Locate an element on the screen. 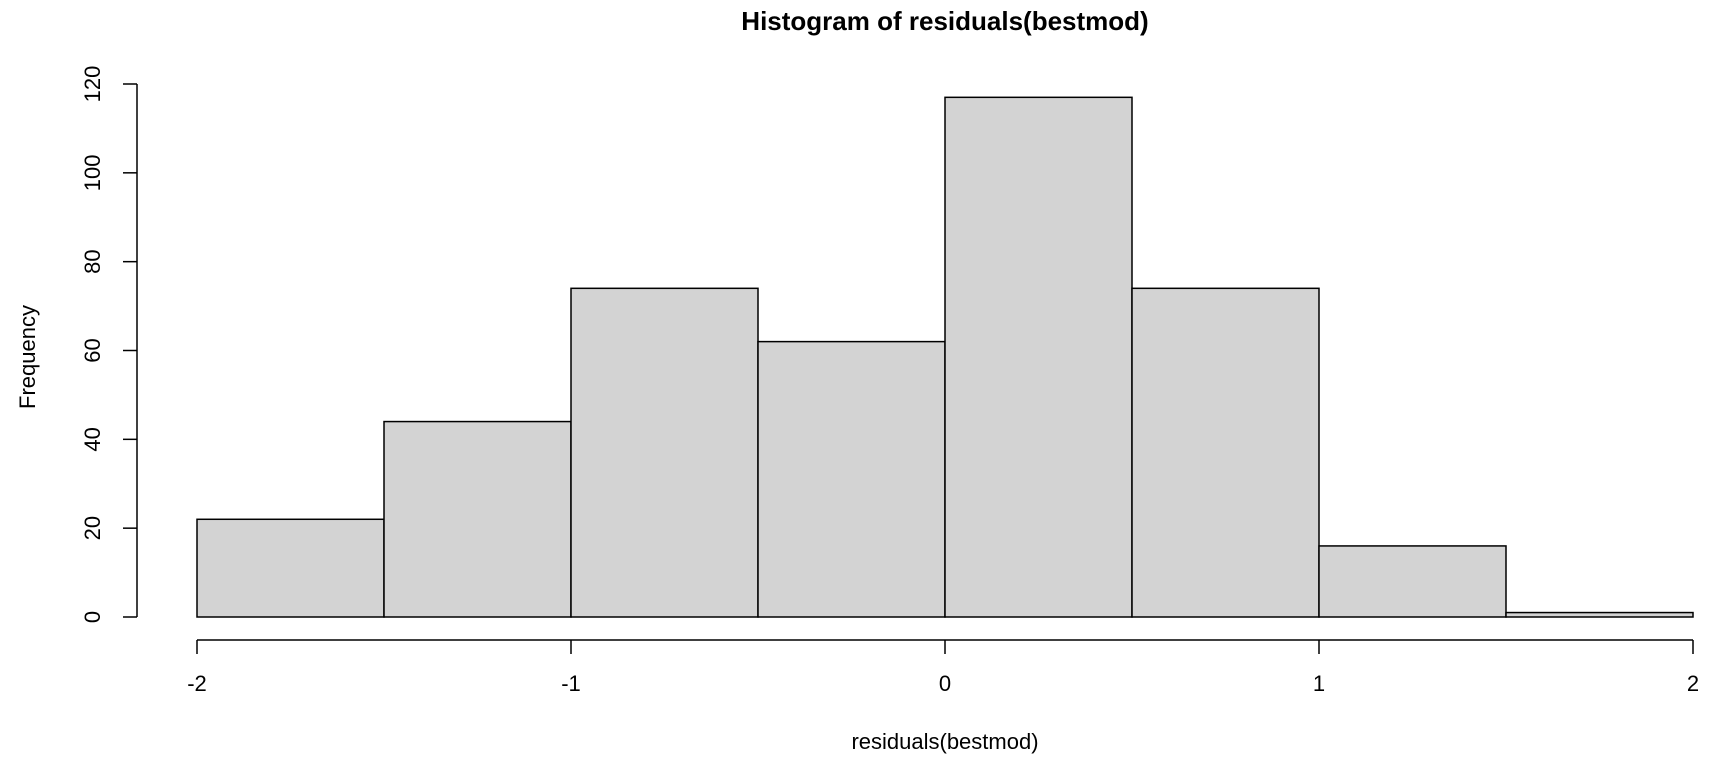 The height and width of the screenshot is (758, 1711). chart-title: Histogram of residuals(bestmod) is located at coordinates (944, 21).